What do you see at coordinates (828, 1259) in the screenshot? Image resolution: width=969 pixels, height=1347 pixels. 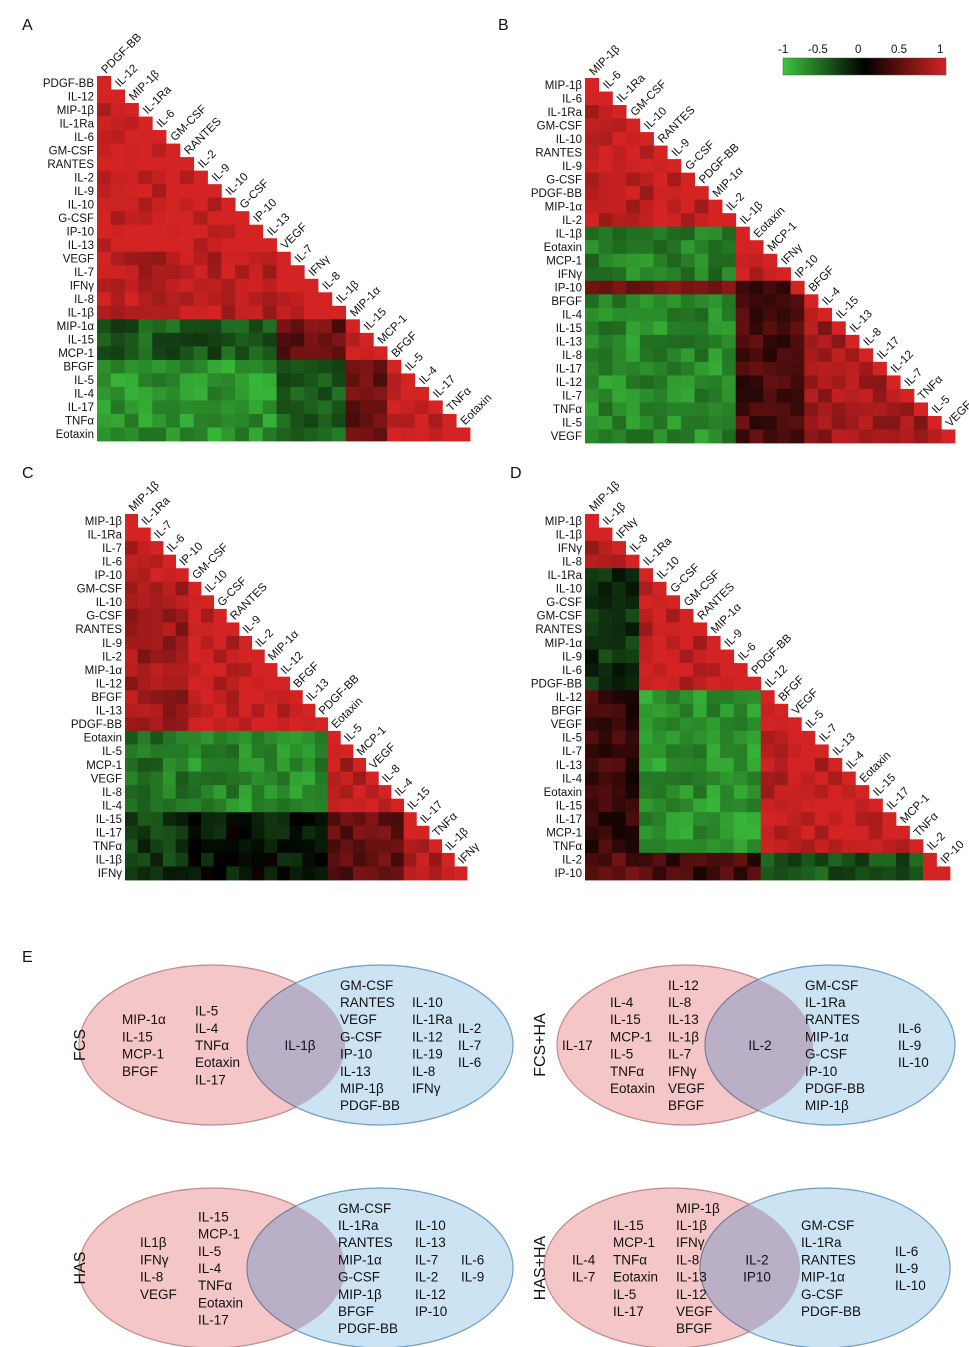 I see `venn-item: RANTES` at bounding box center [828, 1259].